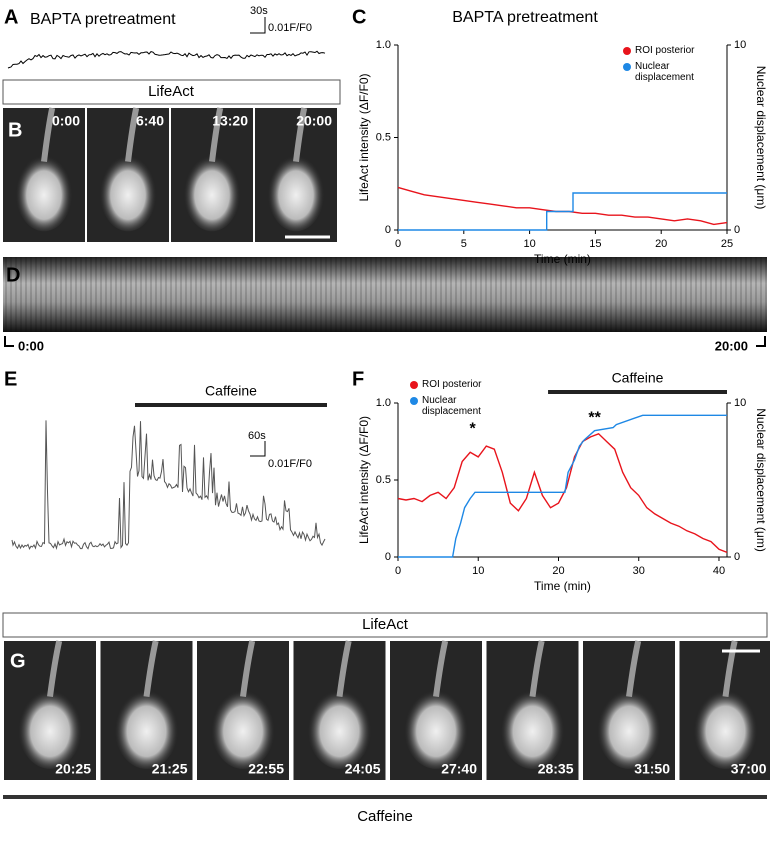  Describe the element at coordinates (749, 769) in the screenshot. I see `time-label: 37:00` at that location.